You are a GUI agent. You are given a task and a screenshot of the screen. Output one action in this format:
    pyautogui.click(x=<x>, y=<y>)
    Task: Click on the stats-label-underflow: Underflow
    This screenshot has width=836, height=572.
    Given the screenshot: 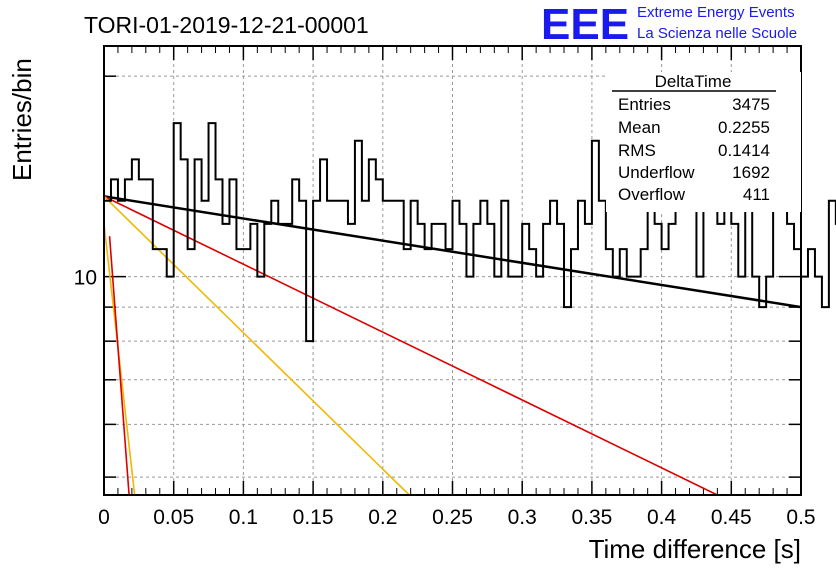 What is the action you would take?
    pyautogui.click(x=656, y=172)
    